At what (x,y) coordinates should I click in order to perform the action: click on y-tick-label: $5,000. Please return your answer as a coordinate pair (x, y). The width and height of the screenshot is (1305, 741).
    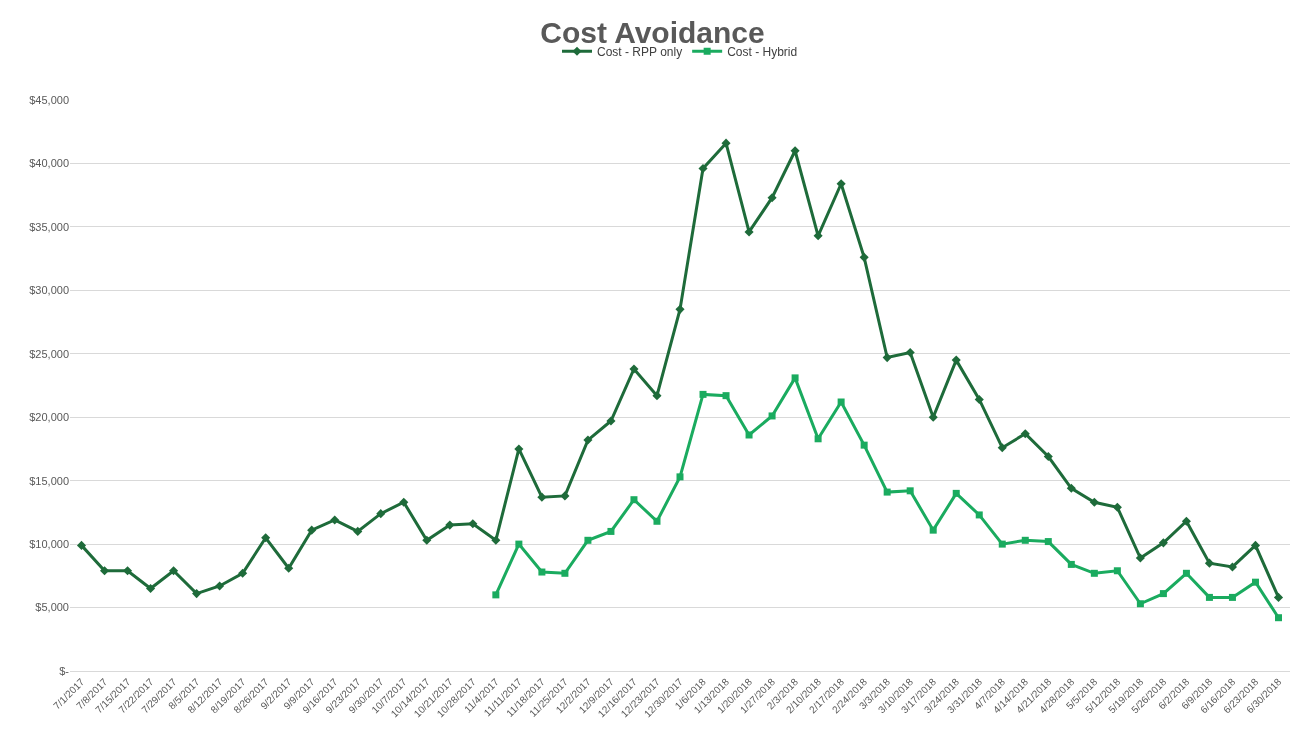
    Looking at the image, I should click on (52, 607).